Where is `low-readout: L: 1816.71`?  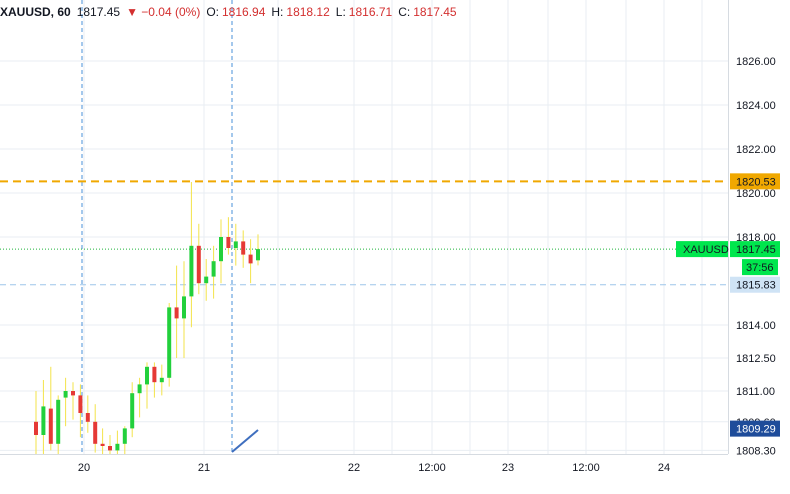
low-readout: L: 1816.71 is located at coordinates (364, 12).